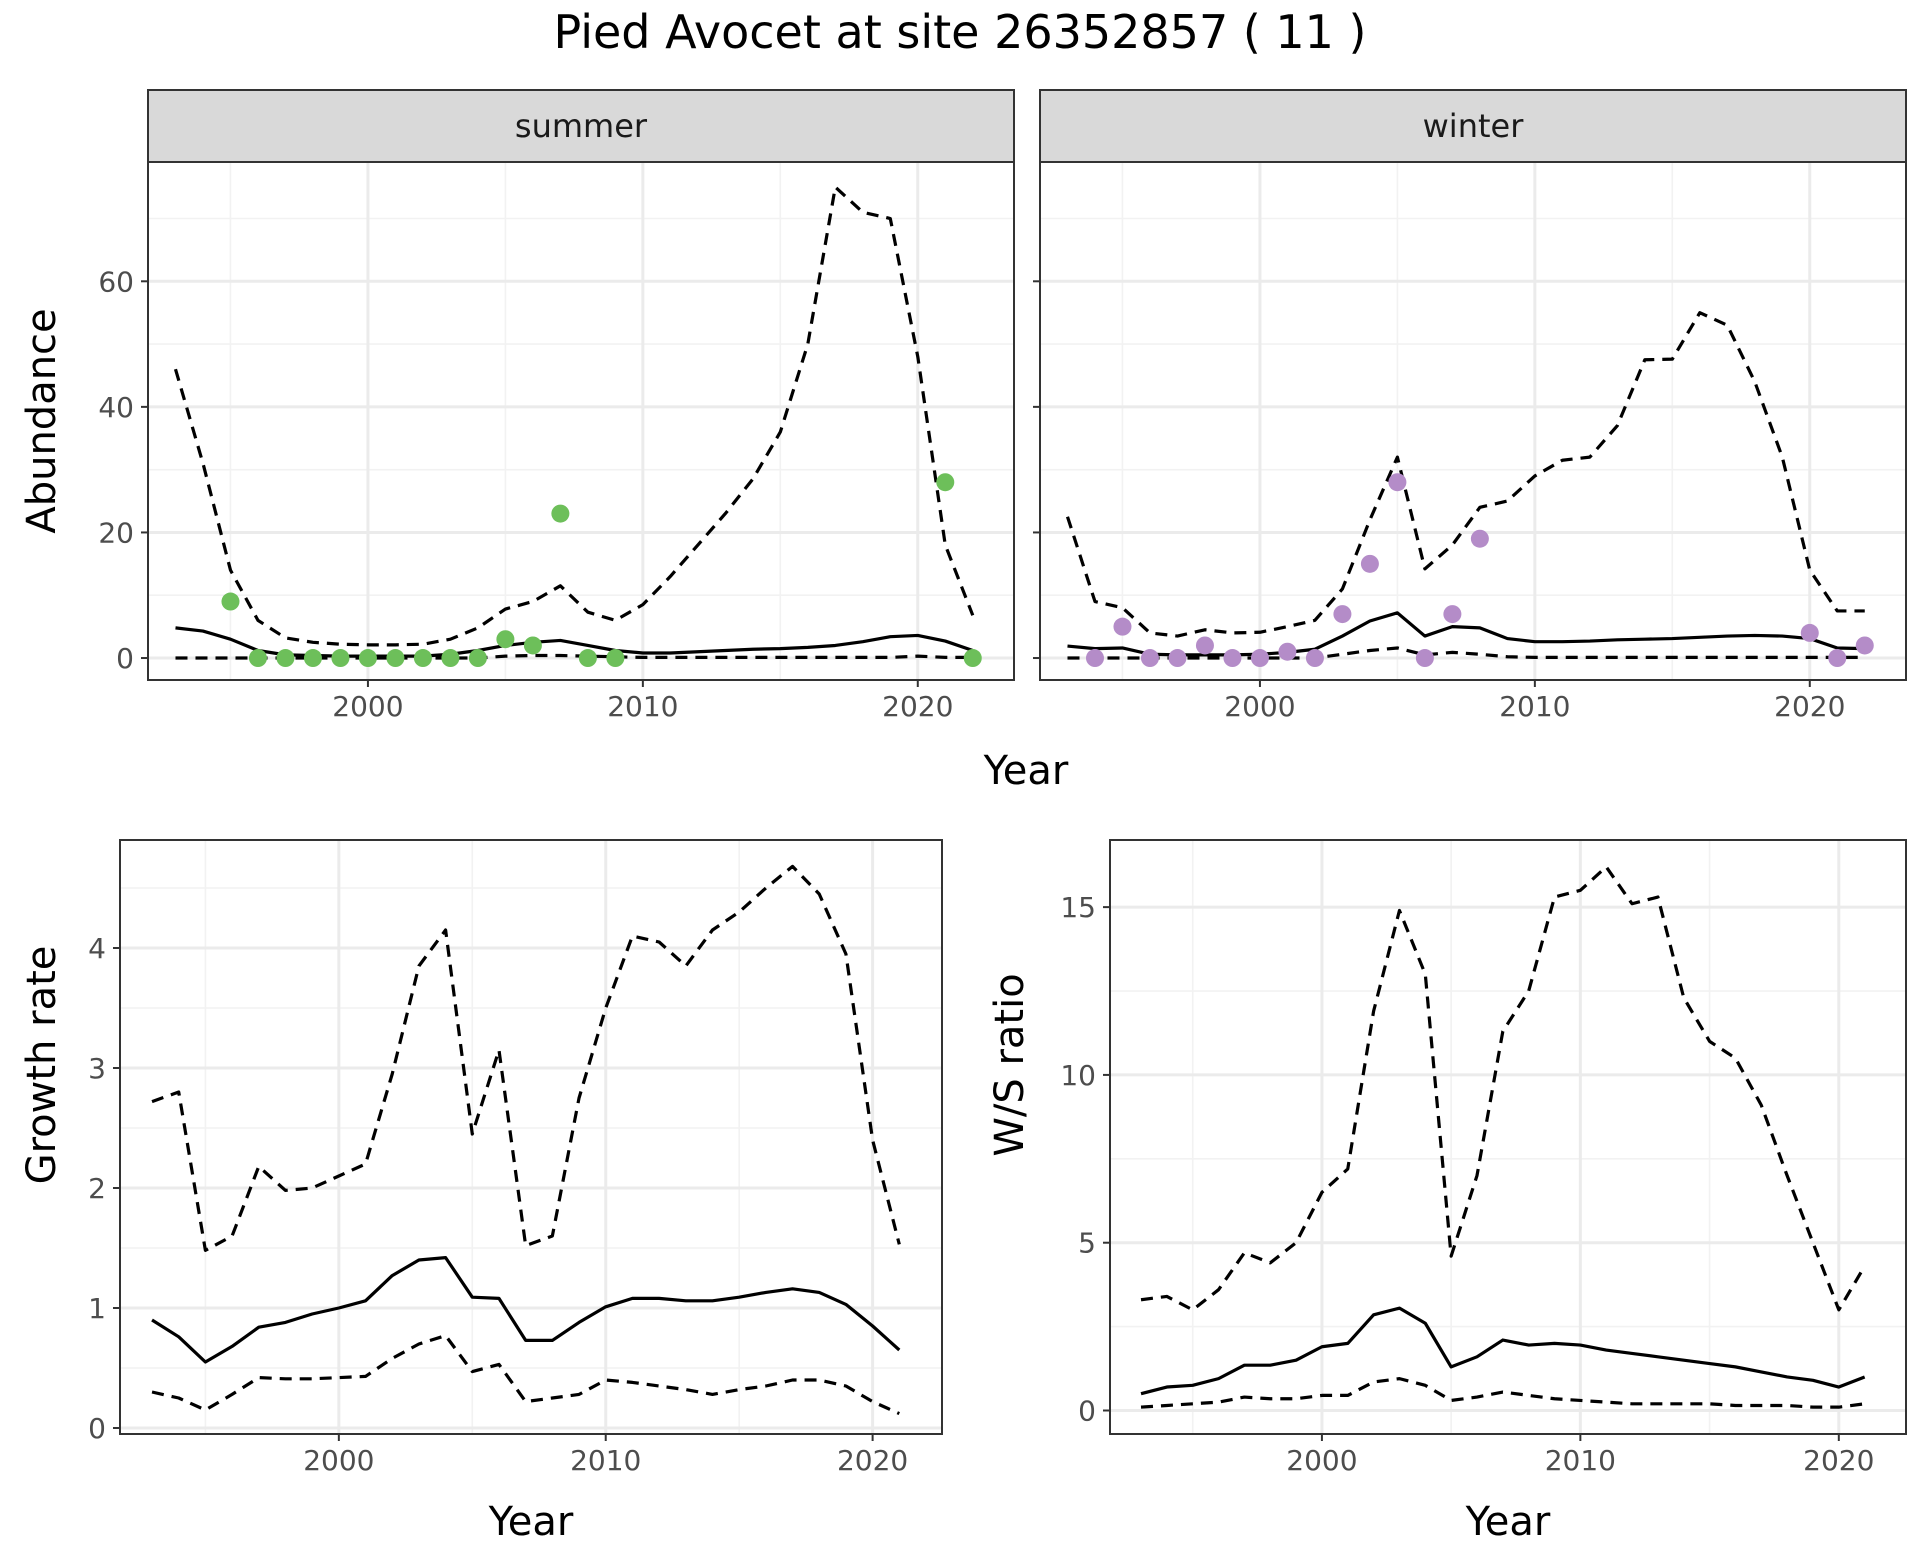  What do you see at coordinates (1502, 1393) in the screenshot?
I see `ratio-lower-line` at bounding box center [1502, 1393].